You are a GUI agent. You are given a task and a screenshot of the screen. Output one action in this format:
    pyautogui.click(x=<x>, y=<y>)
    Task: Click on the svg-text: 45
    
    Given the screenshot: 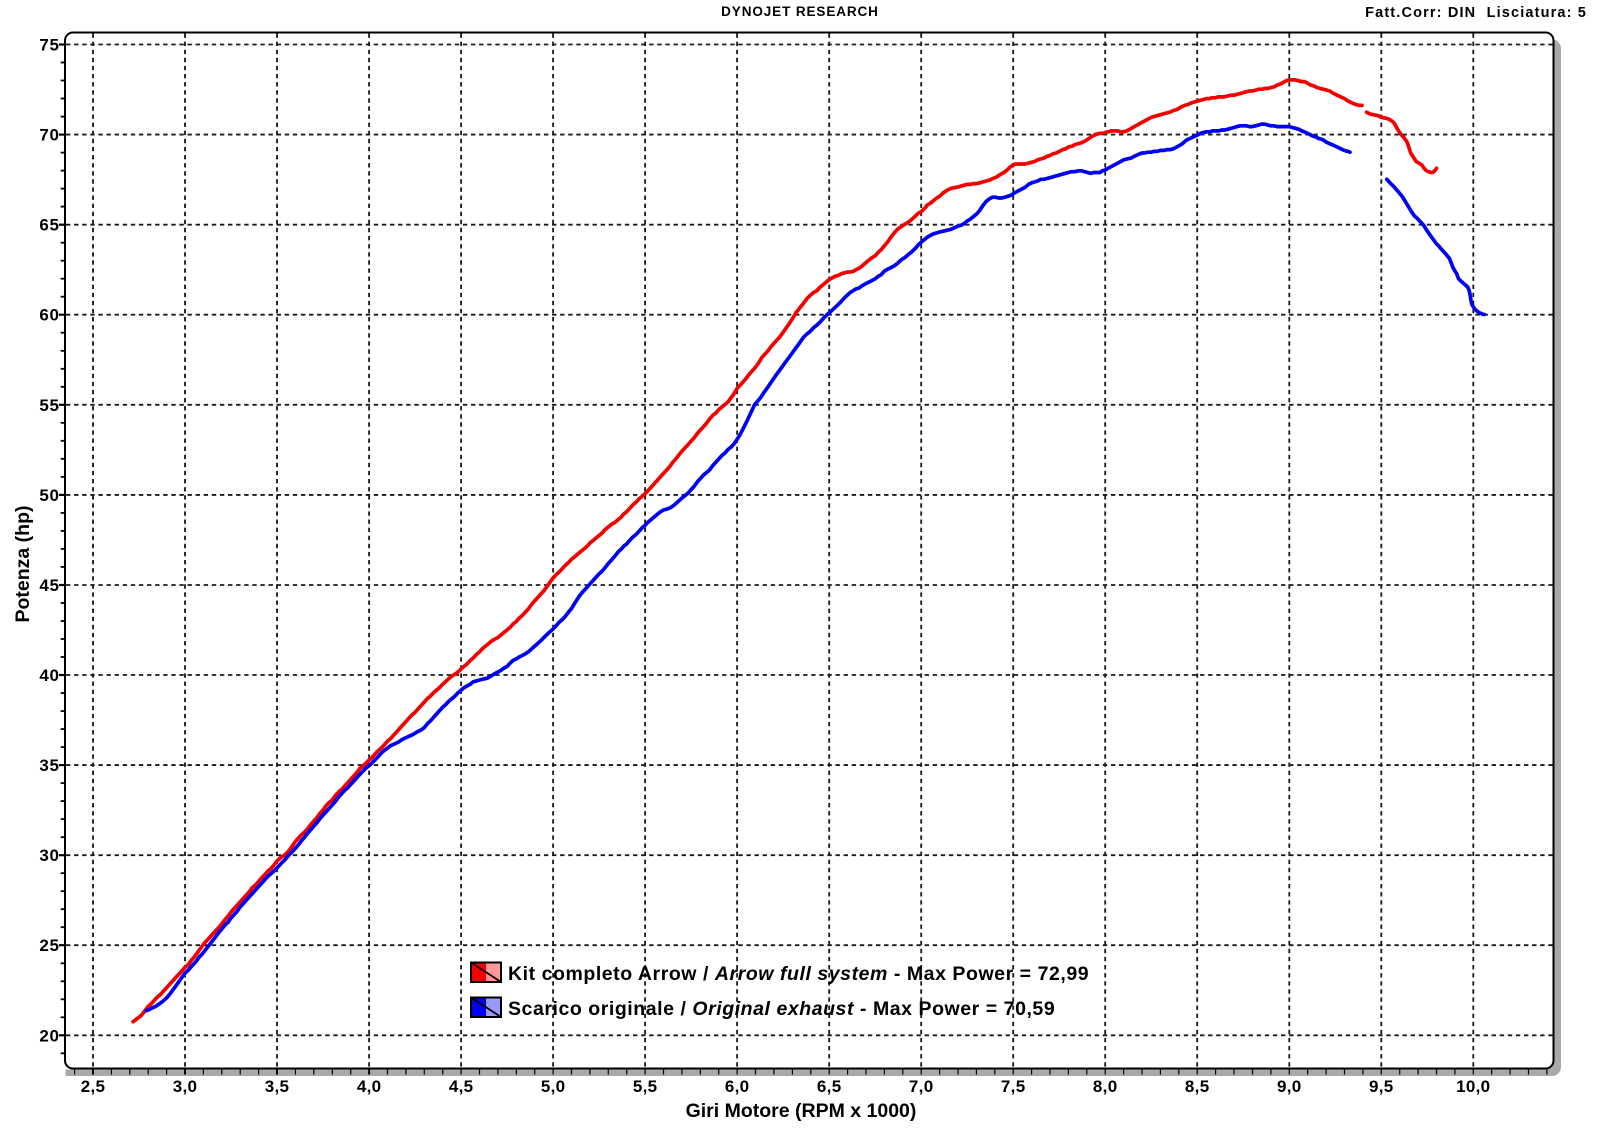 What is the action you would take?
    pyautogui.click(x=49, y=585)
    